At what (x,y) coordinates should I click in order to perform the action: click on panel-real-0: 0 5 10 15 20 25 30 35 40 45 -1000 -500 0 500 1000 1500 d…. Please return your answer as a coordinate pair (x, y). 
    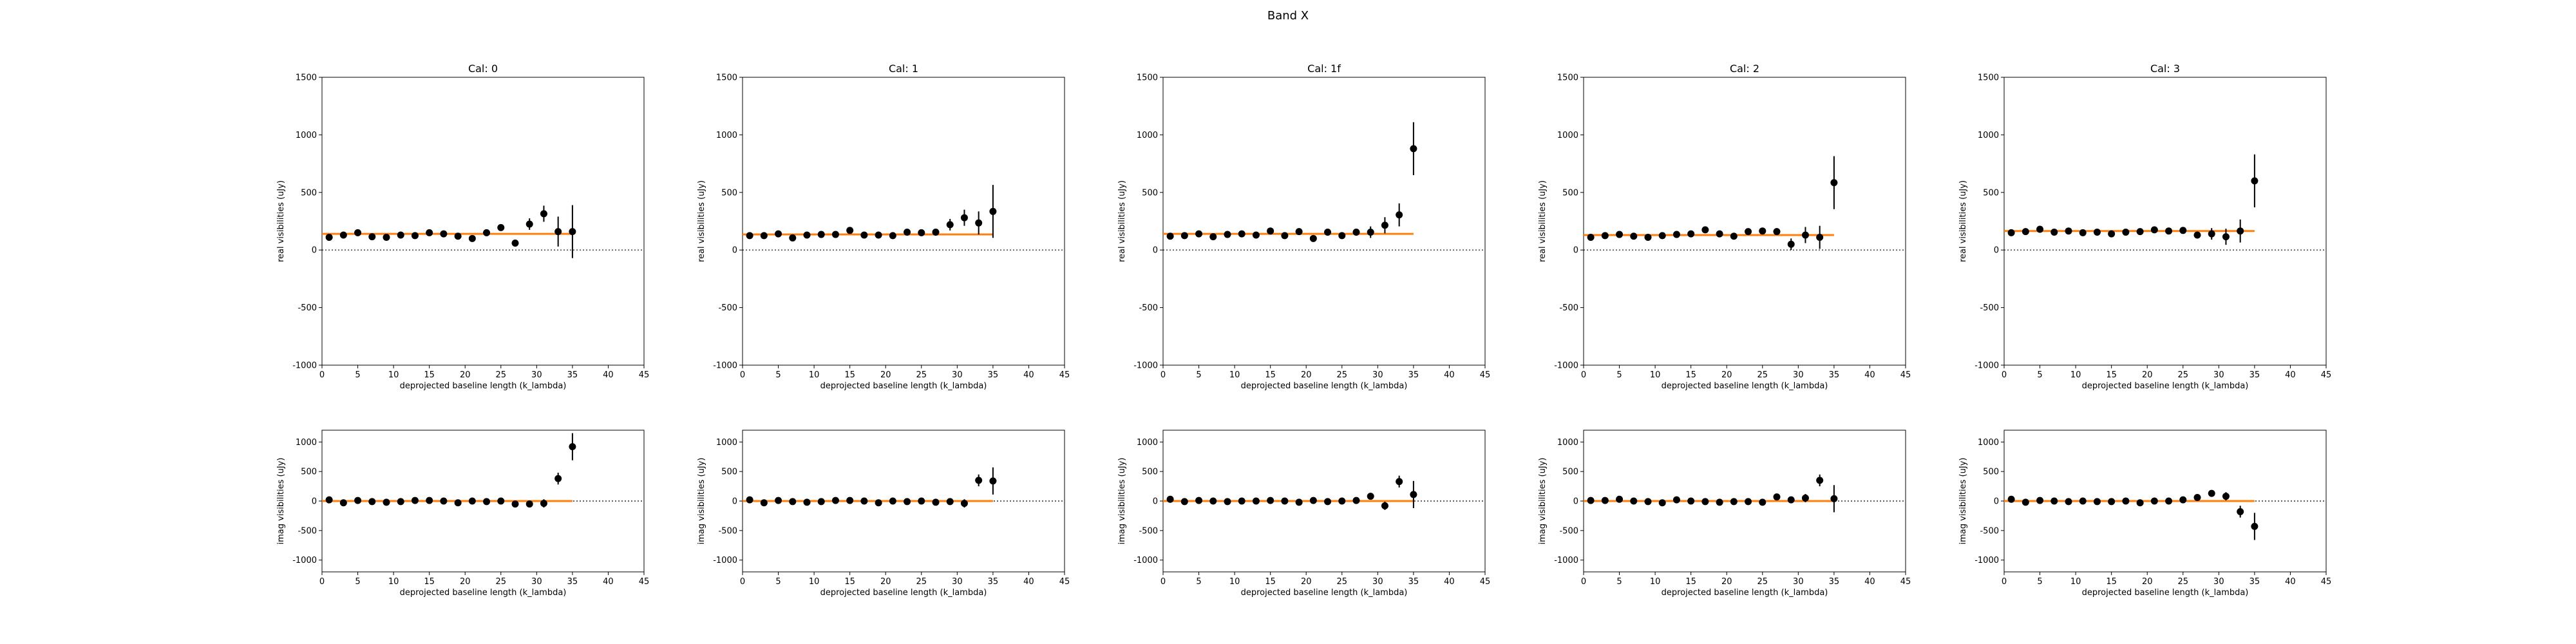
    Looking at the image, I should click on (463, 226).